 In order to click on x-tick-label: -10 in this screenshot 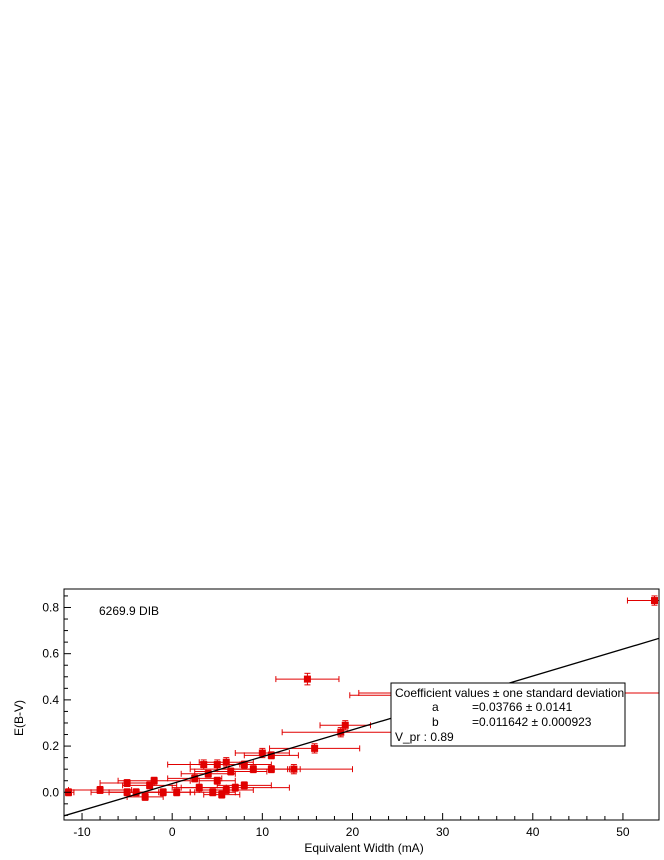, I will do `click(82, 832)`.